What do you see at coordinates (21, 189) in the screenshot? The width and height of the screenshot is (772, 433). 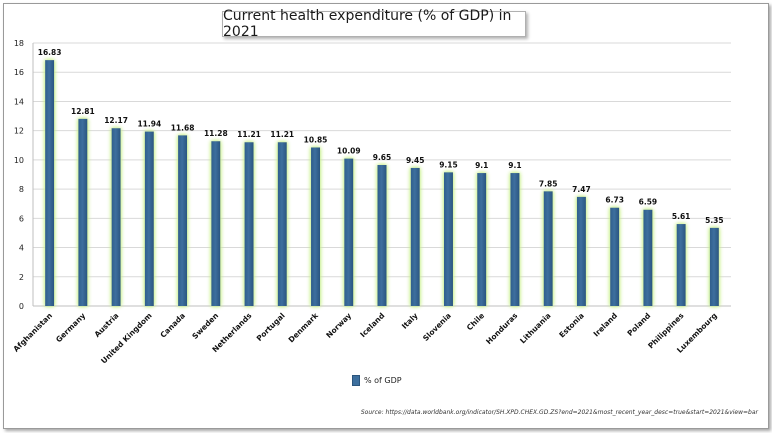 I see `y-tick-label: 8` at bounding box center [21, 189].